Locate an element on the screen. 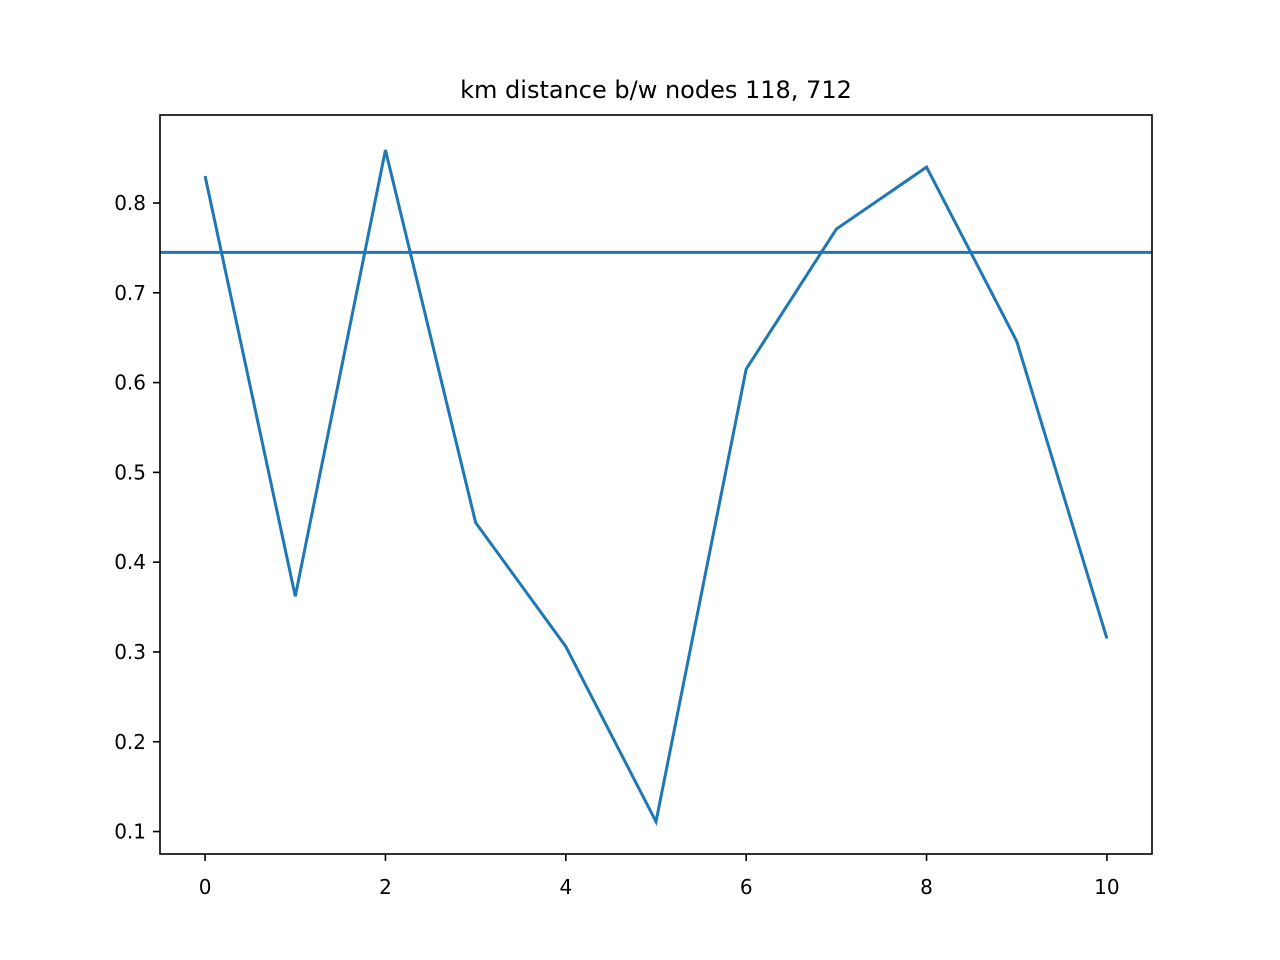 The height and width of the screenshot is (960, 1280). x-tick-label: 4 is located at coordinates (565, 887).